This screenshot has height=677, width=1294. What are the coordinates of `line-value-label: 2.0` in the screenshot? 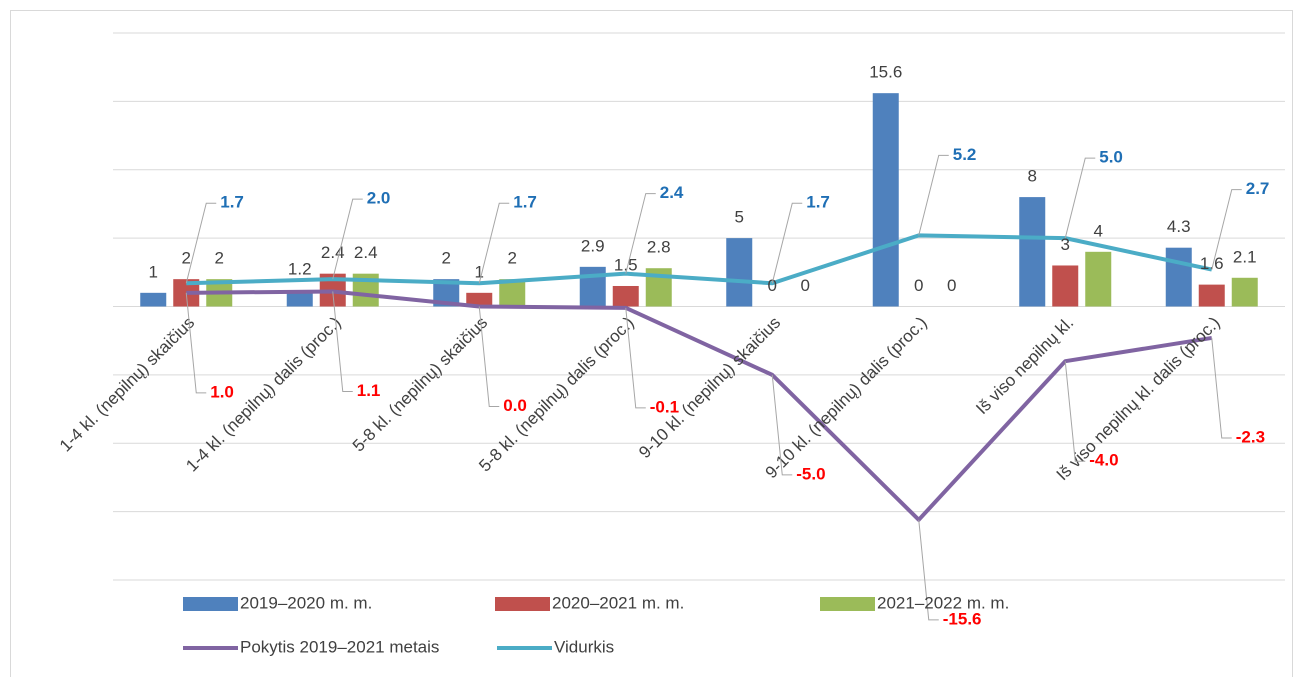 It's located at (379, 198).